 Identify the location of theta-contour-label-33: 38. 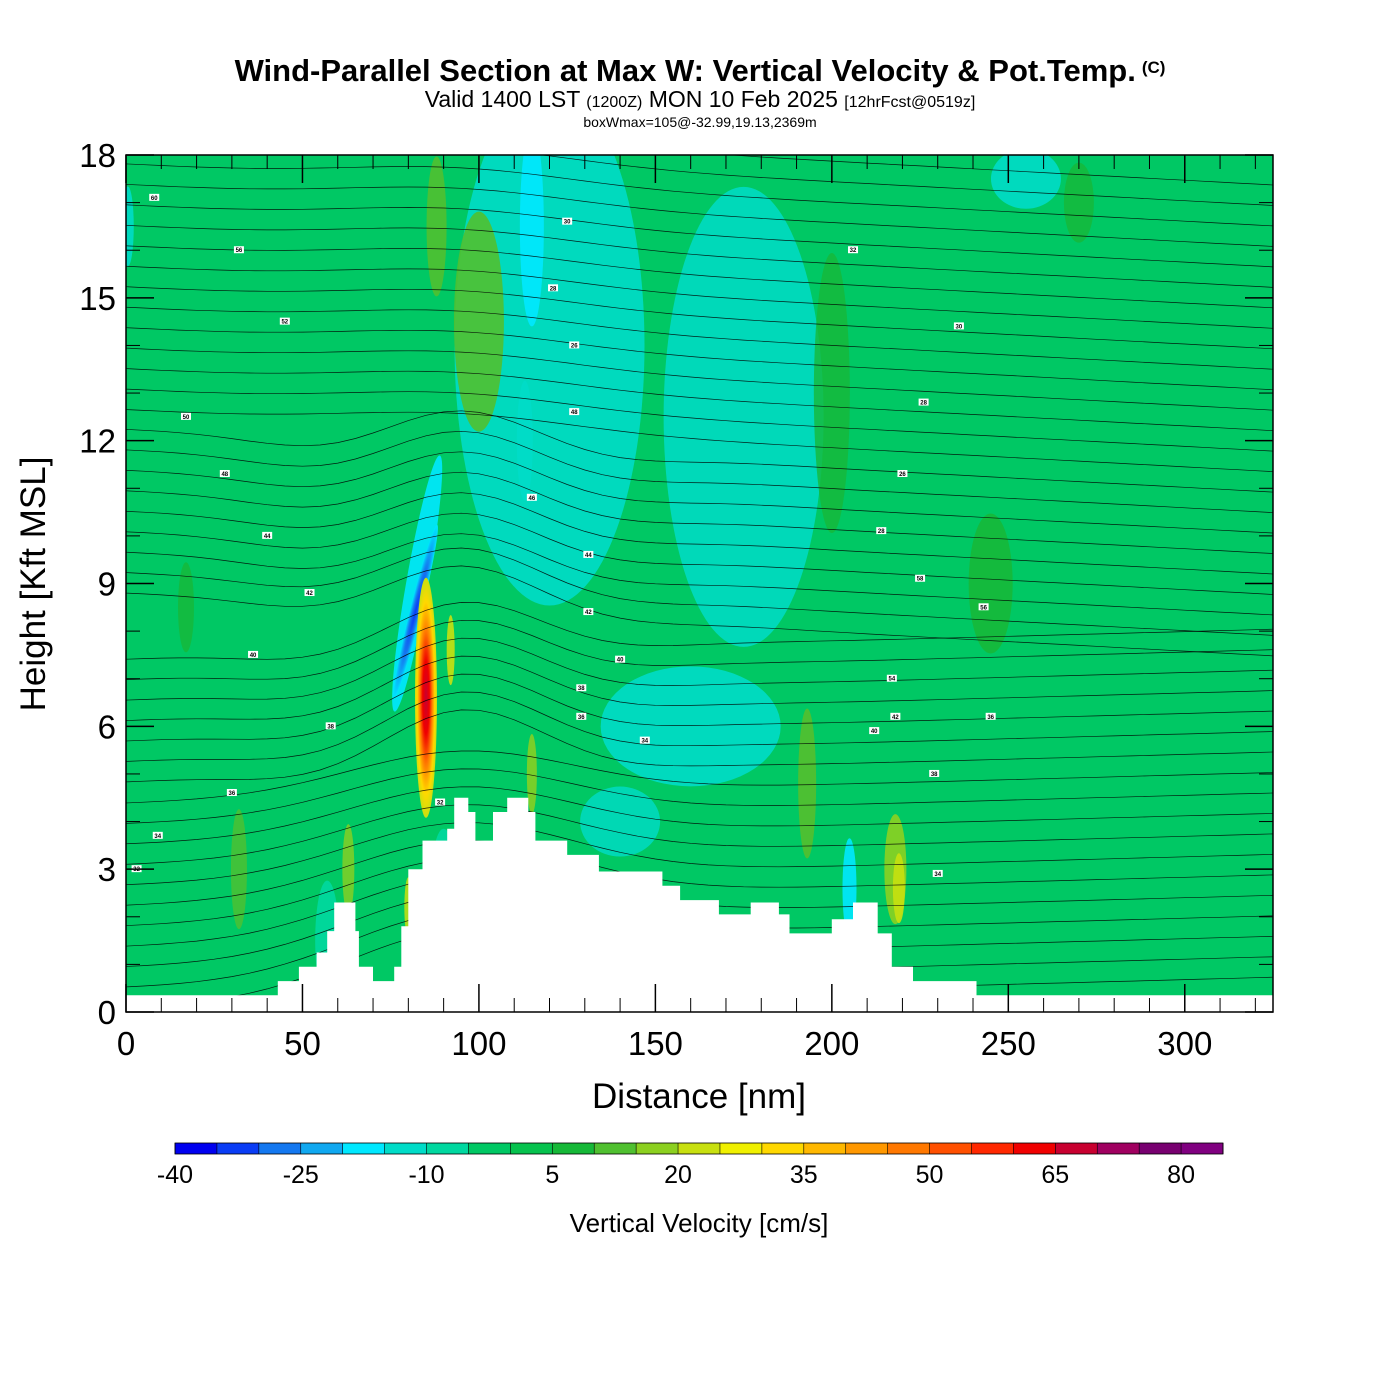
(934, 773).